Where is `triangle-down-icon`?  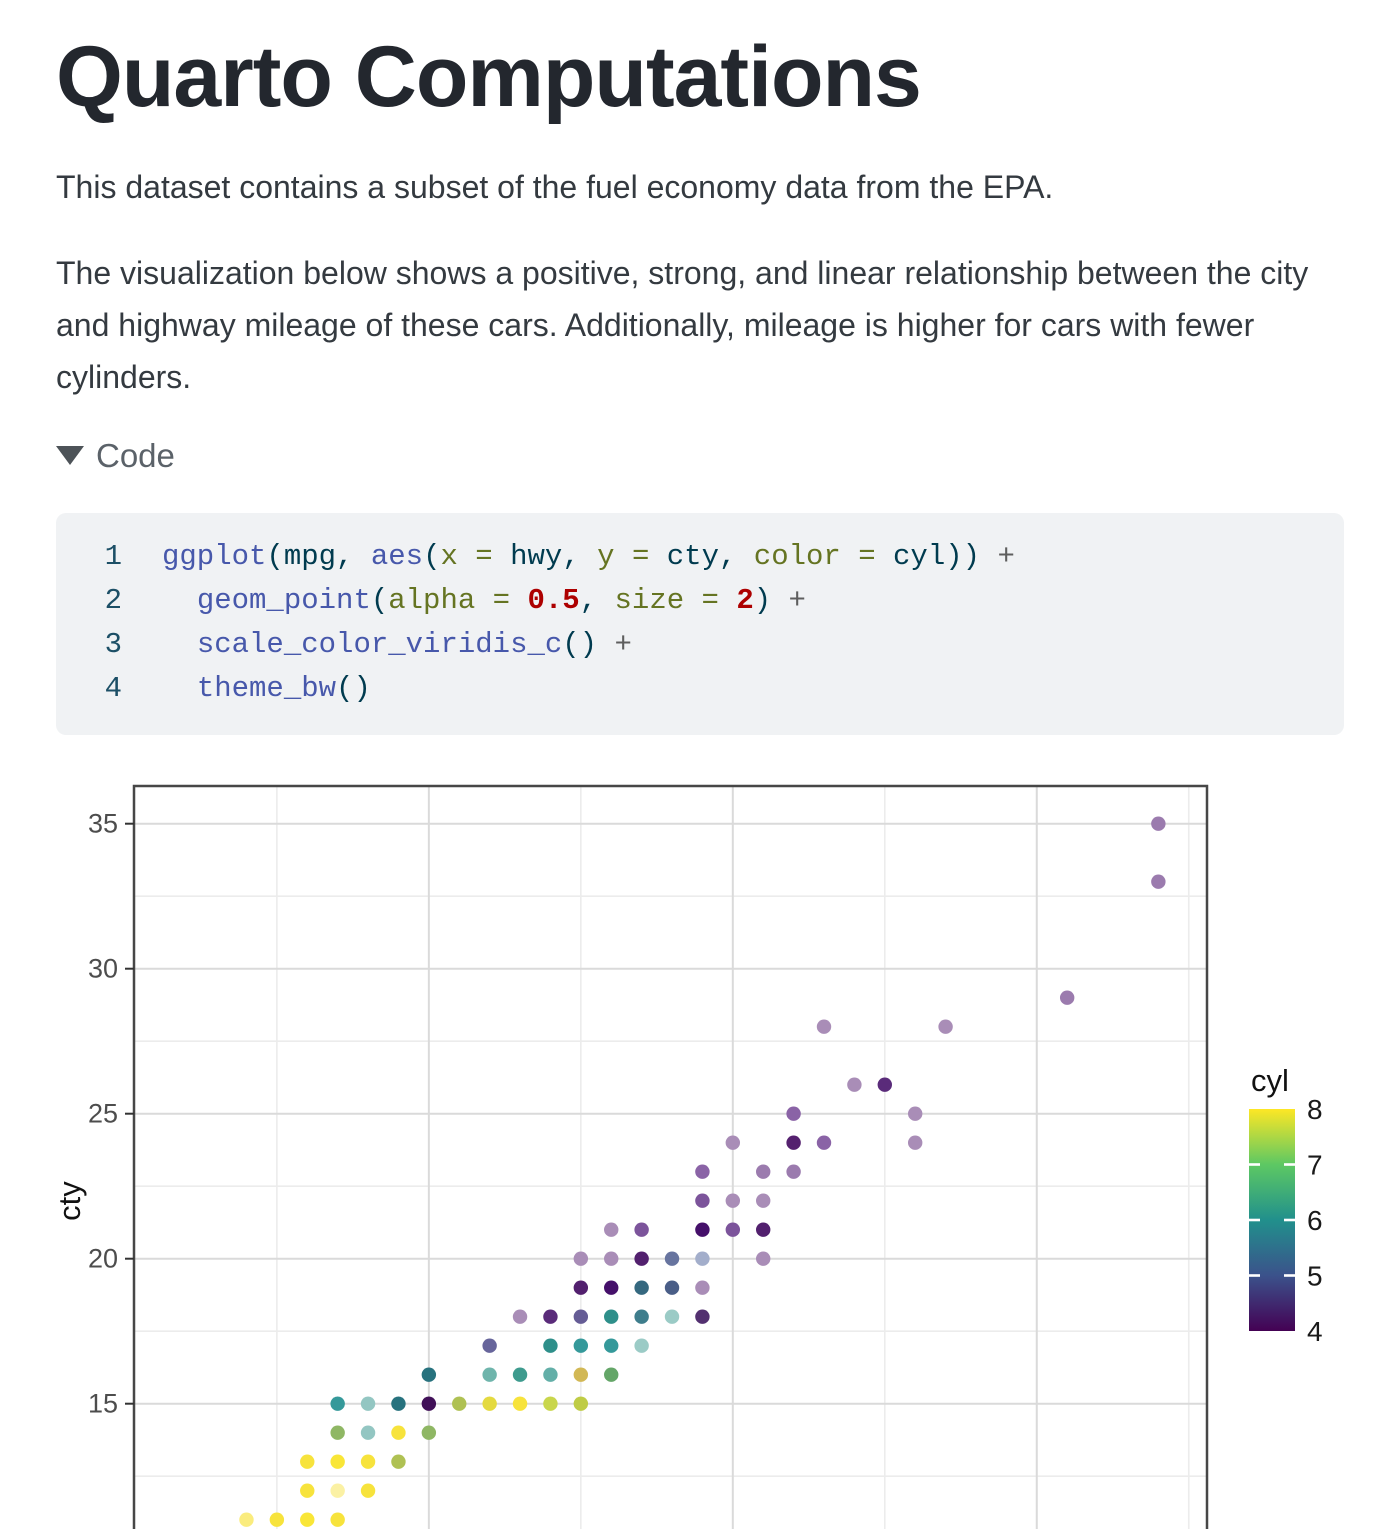 triangle-down-icon is located at coordinates (70, 456).